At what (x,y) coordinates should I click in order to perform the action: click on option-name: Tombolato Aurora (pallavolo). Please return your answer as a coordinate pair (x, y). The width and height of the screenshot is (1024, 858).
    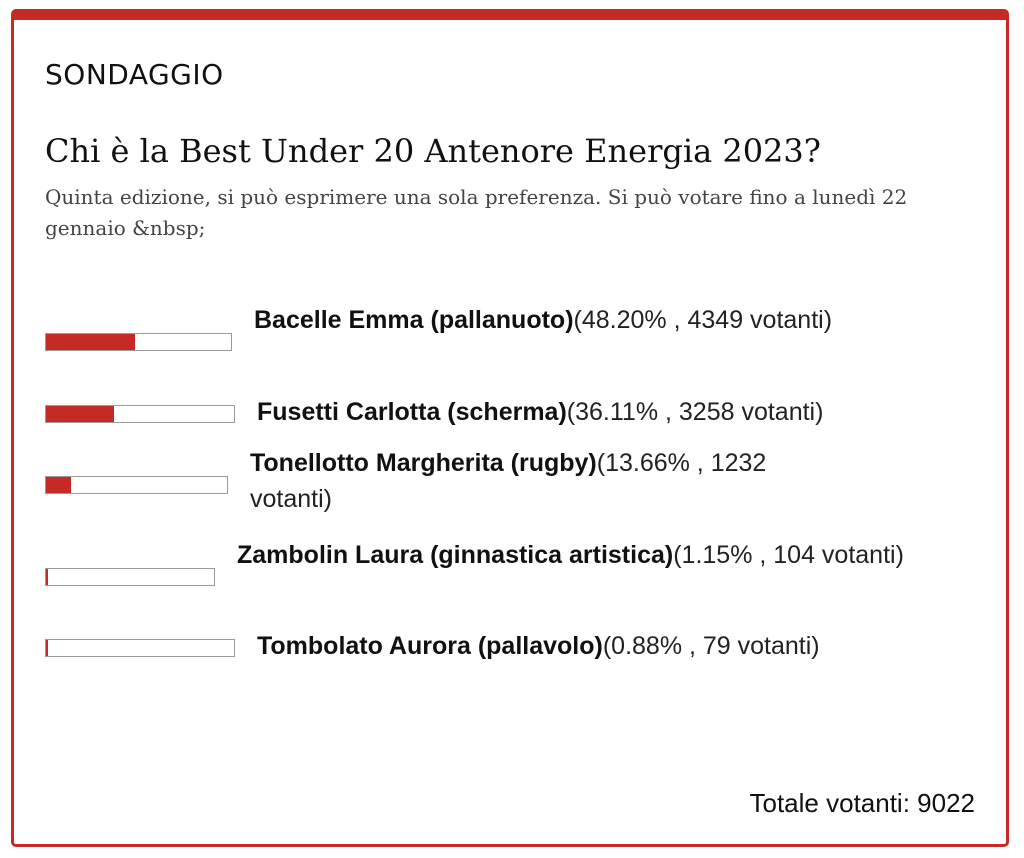
    Looking at the image, I should click on (430, 646).